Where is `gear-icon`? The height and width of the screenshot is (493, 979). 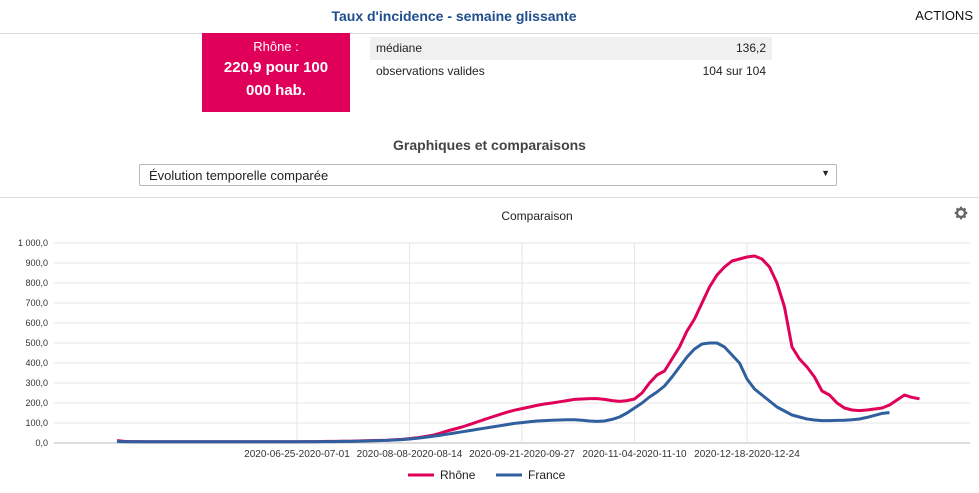 gear-icon is located at coordinates (961, 213).